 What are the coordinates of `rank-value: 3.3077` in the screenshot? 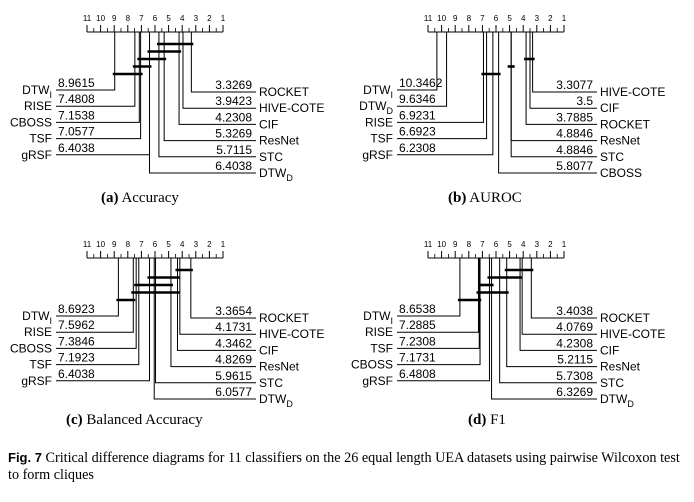 It's located at (574, 85).